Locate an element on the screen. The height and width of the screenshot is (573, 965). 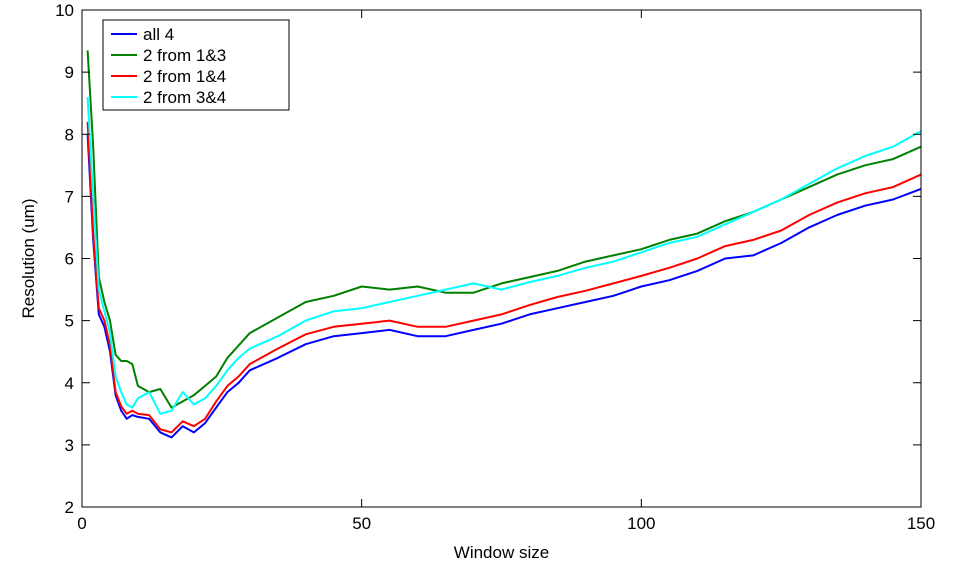
x-axis-title: Window size is located at coordinates (501, 552).